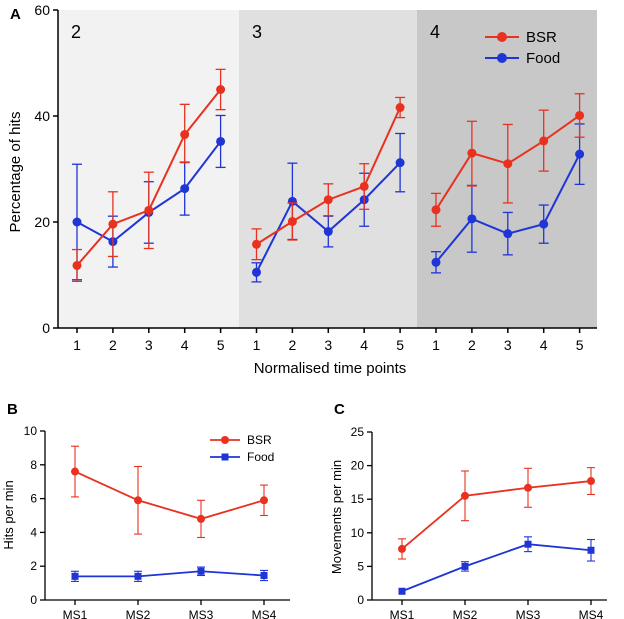 The height and width of the screenshot is (619, 624). What do you see at coordinates (8, 514) in the screenshot?
I see `chart-b-ylabel: Hits per min` at bounding box center [8, 514].